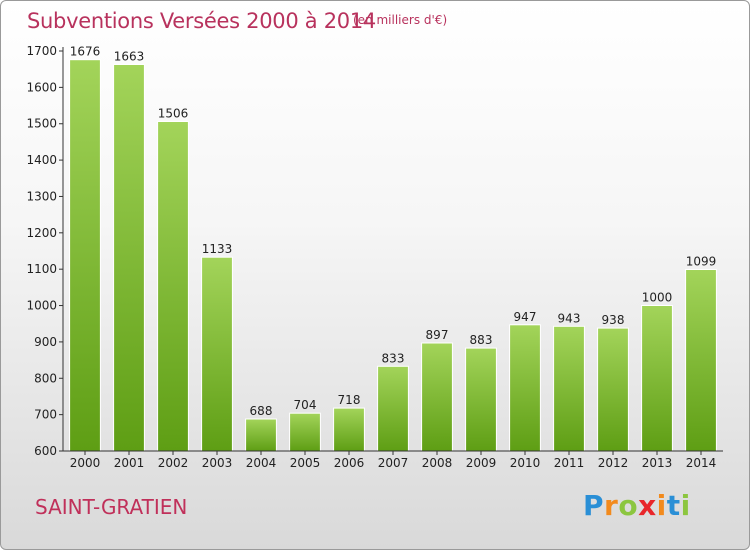 The image size is (750, 550). Describe the element at coordinates (45, 451) in the screenshot. I see `y-tick-label: 600` at that location.